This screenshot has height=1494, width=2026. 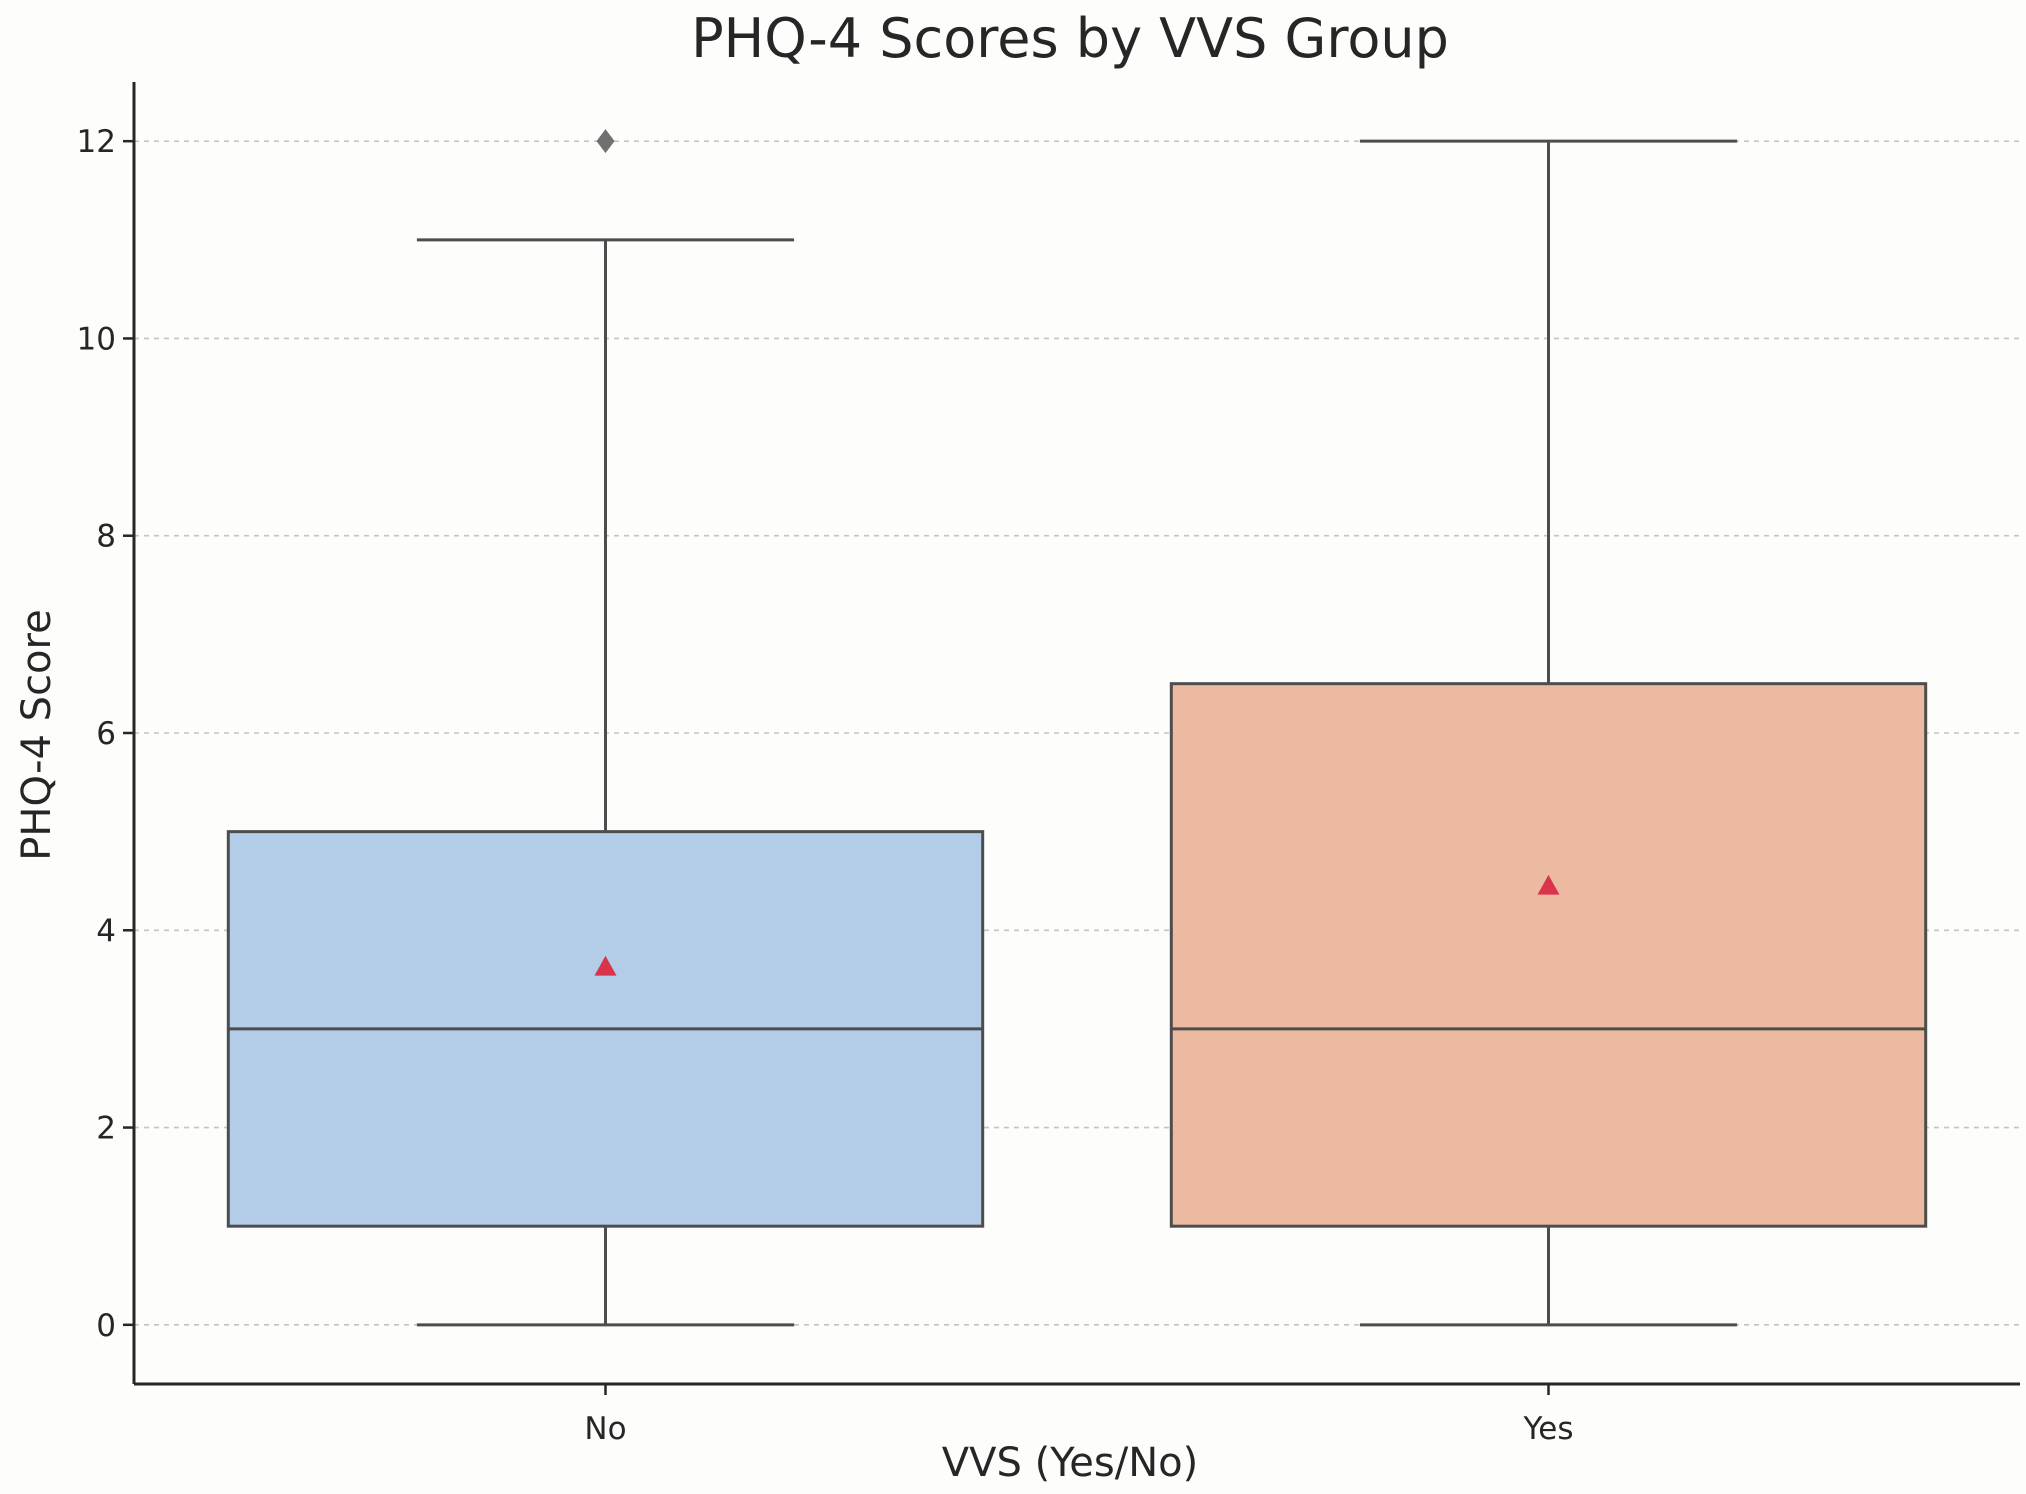 I want to click on chart-title: PHQ-4 Scores by VVS Group, so click(x=1070, y=38).